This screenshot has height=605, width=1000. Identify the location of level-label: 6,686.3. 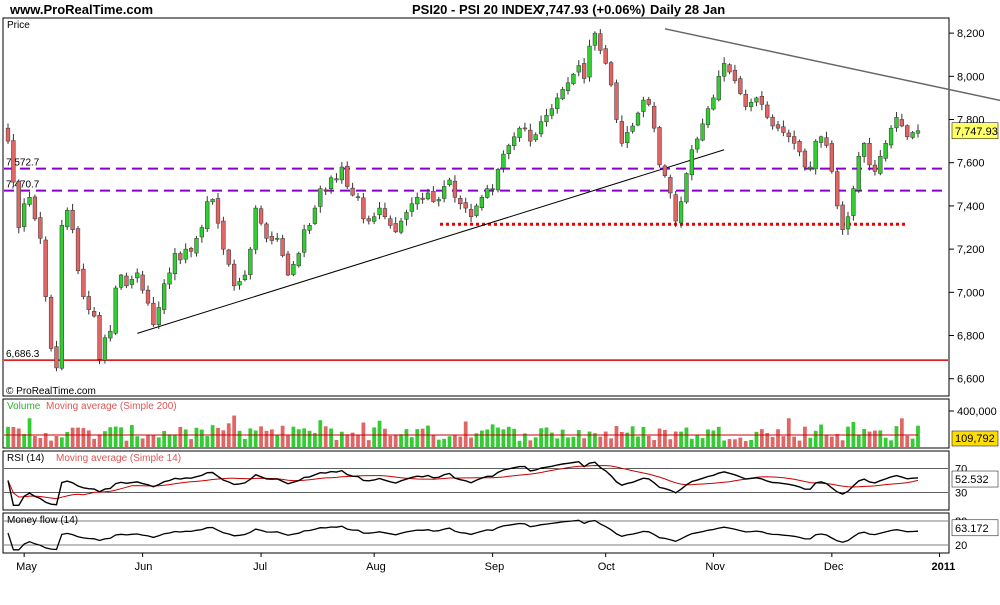
(23, 354).